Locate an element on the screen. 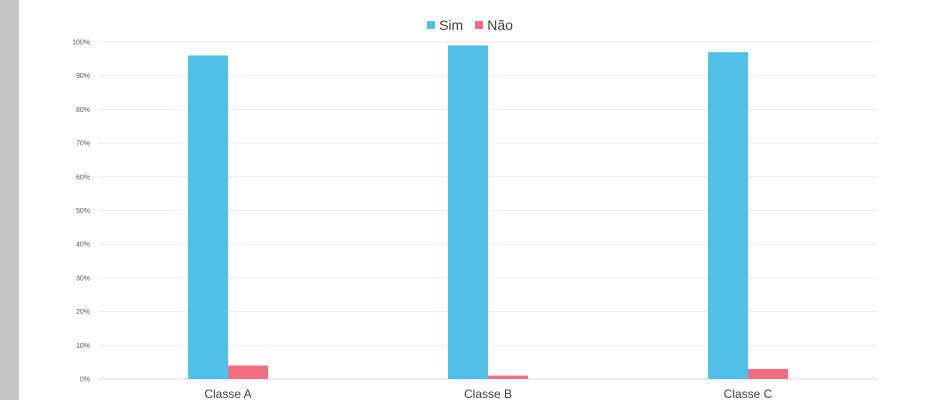 This screenshot has height=400, width=940. x-tick-label: Classe B is located at coordinates (488, 393).